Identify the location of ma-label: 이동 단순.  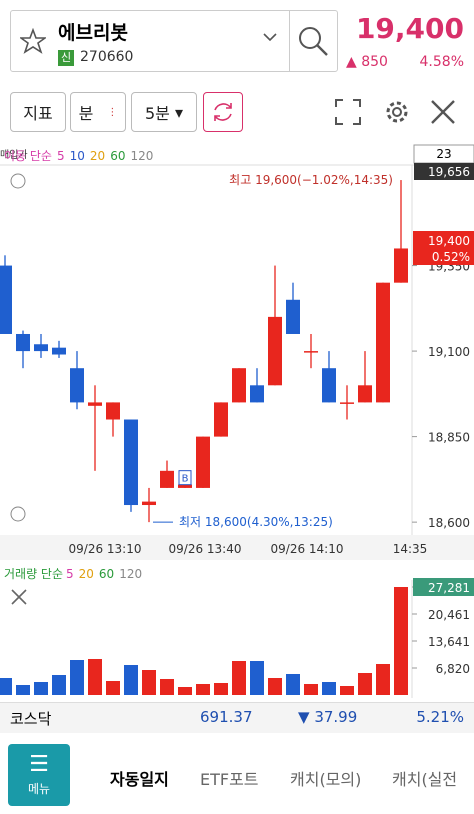
(28, 156).